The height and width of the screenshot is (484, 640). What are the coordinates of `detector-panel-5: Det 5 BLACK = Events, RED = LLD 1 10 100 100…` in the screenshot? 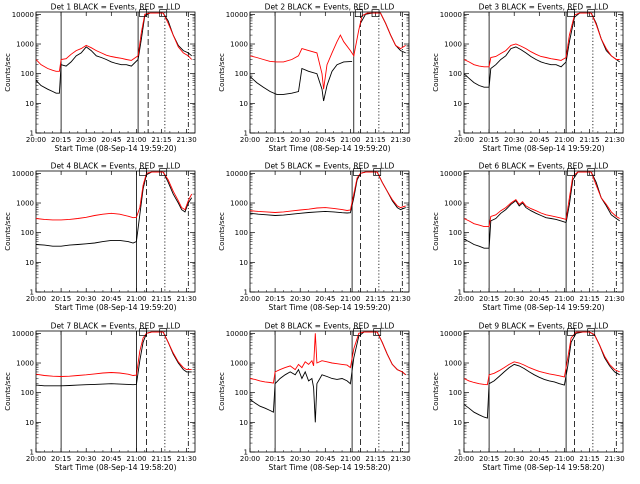 It's located at (314, 237).